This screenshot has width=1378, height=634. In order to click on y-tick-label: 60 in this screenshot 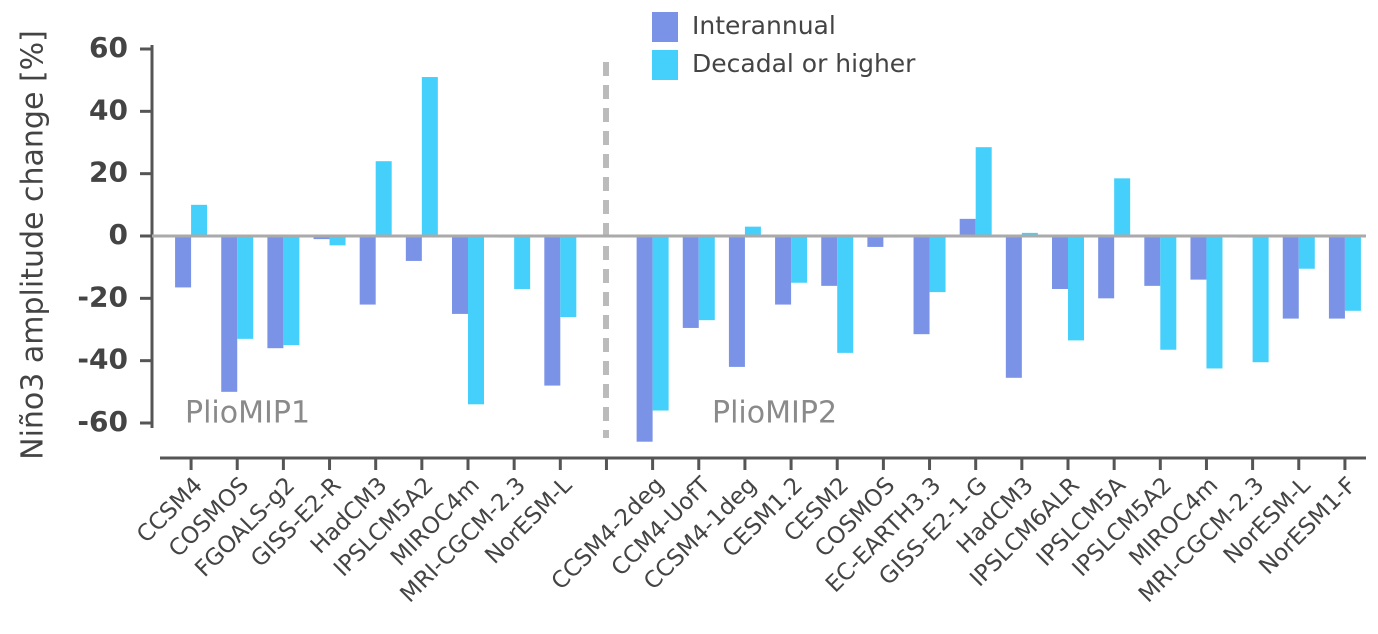, I will do `click(108, 47)`.